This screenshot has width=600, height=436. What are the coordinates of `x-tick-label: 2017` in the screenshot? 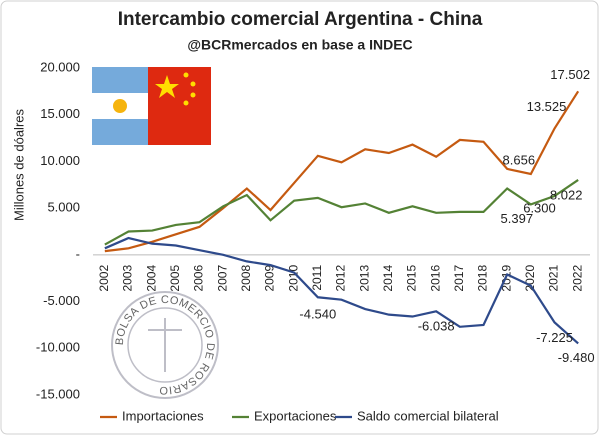 It's located at (459, 278).